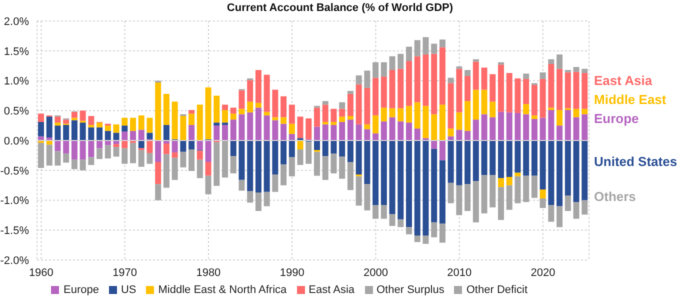 The height and width of the screenshot is (308, 680). Describe the element at coordinates (128, 290) in the screenshot. I see `legend-label: US` at that location.